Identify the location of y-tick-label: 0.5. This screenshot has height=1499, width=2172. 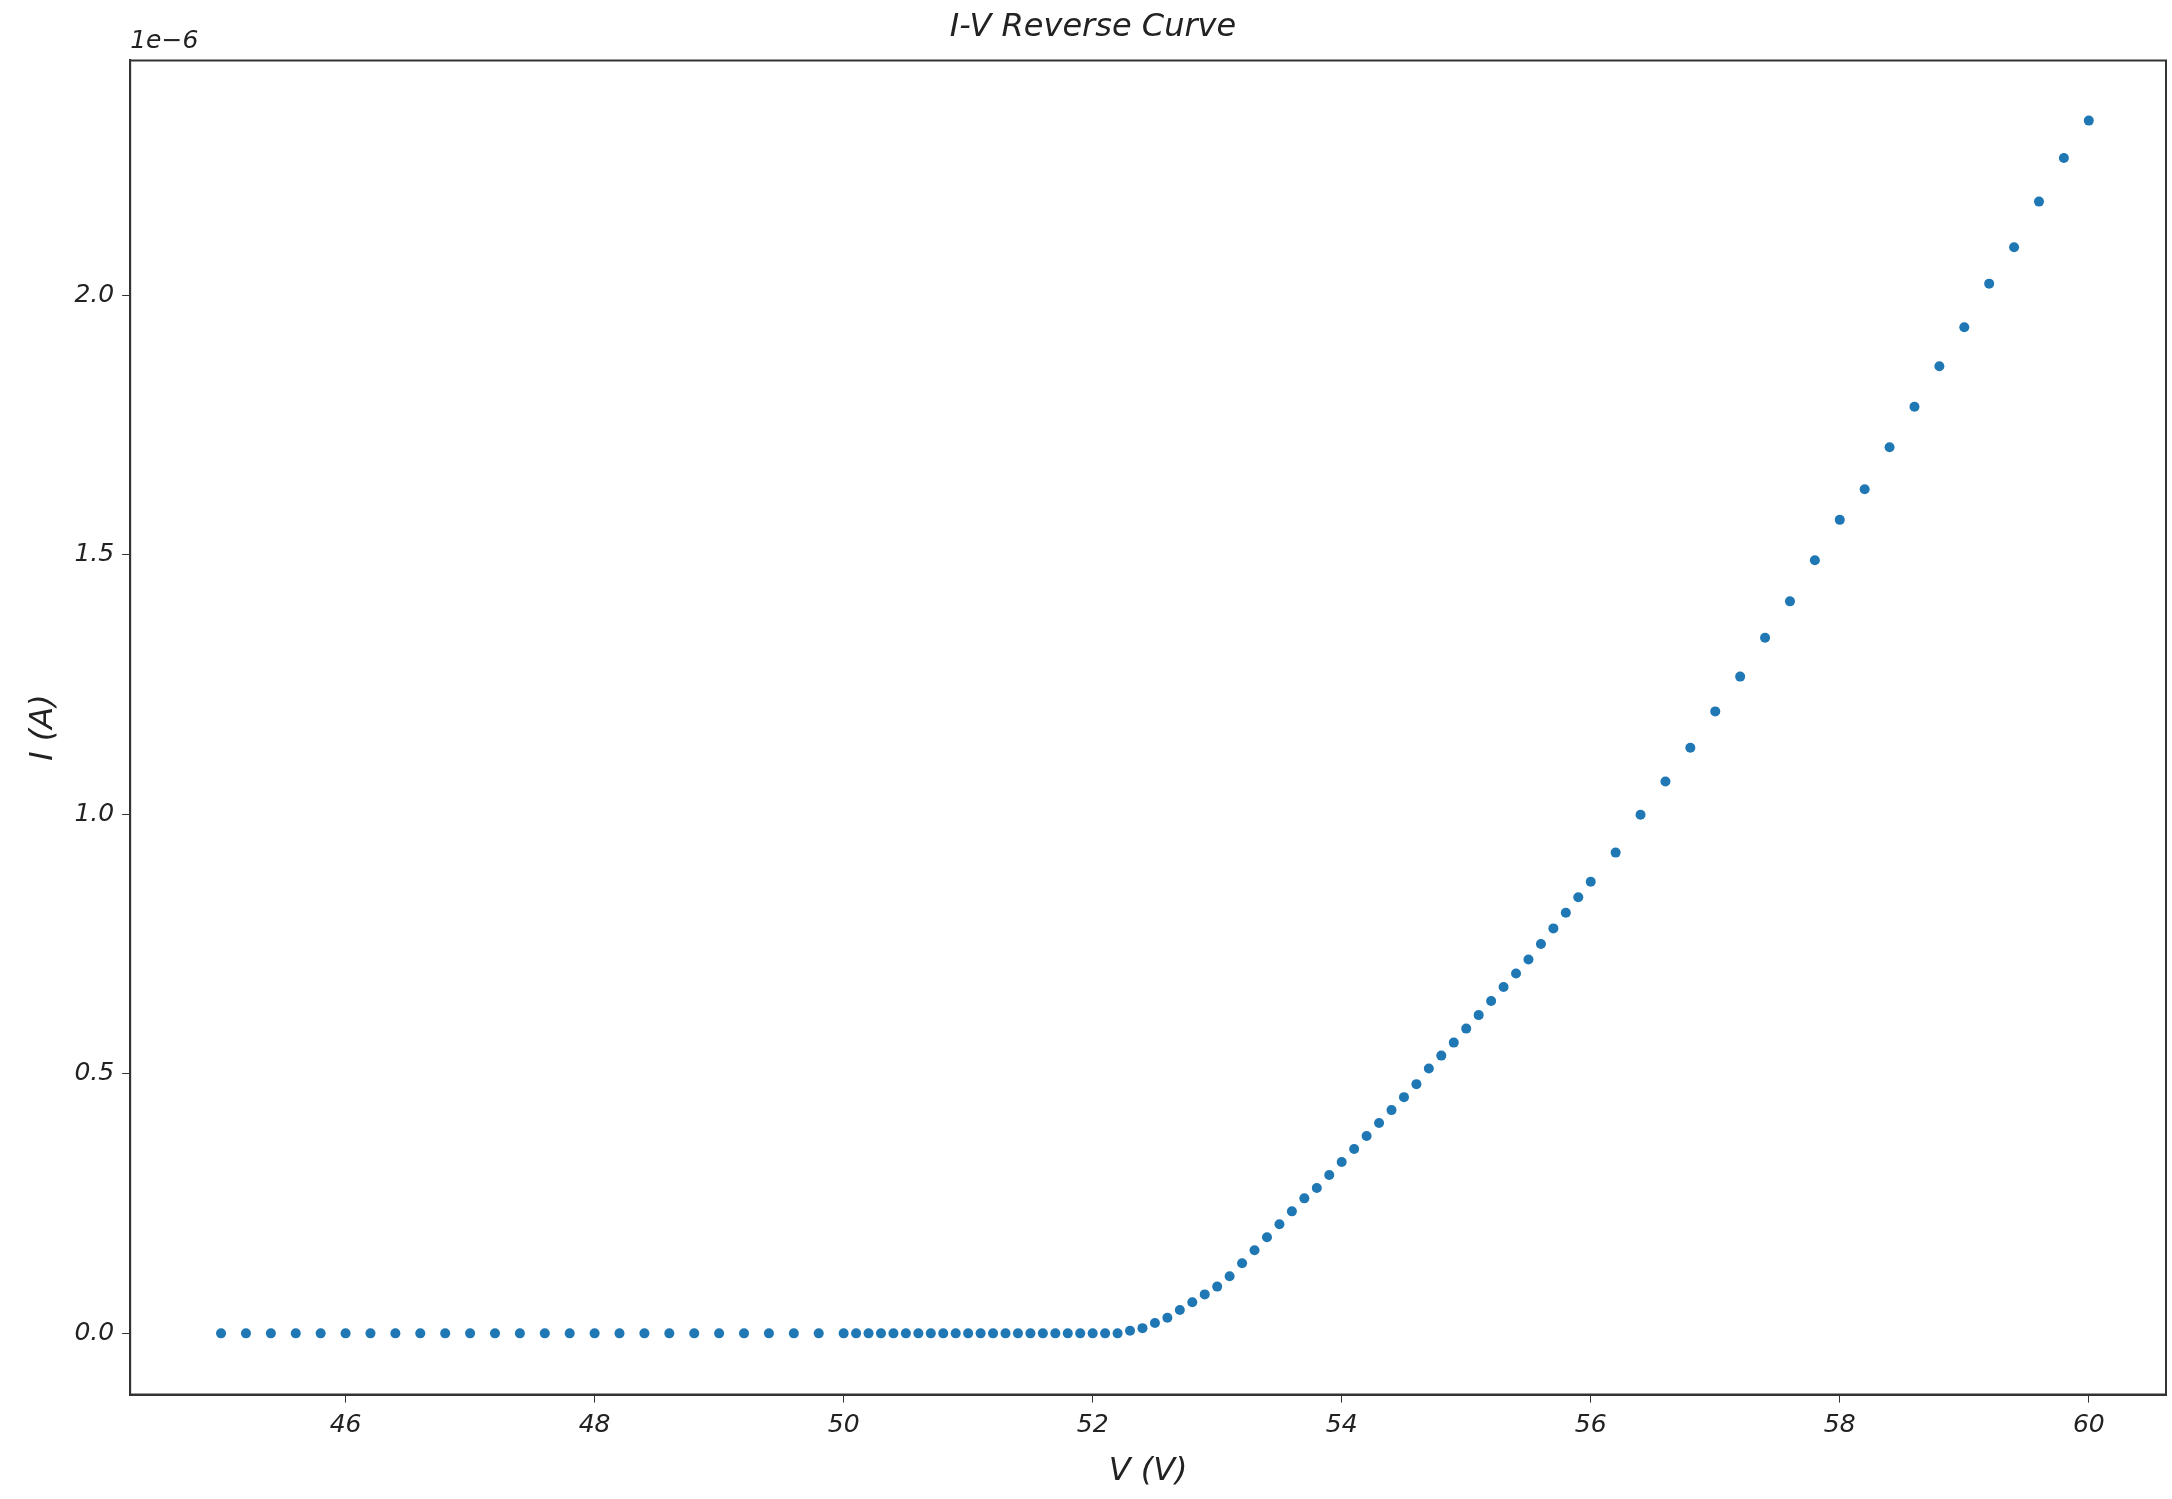
(94, 1072).